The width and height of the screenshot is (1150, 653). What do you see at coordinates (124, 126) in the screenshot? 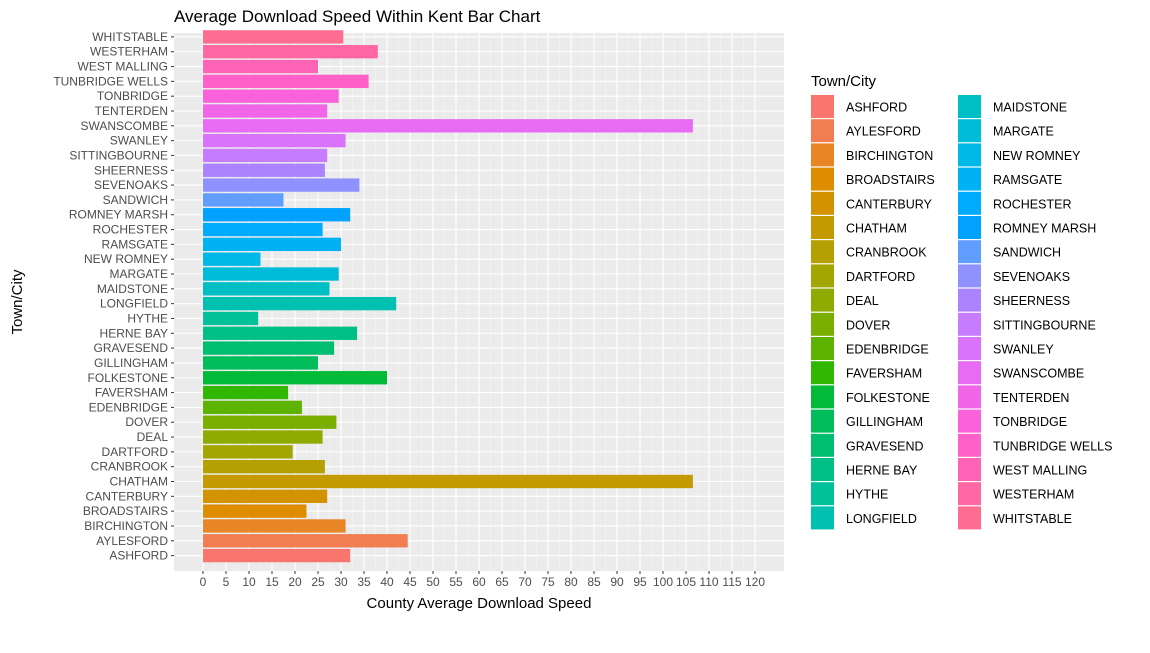
I see `y-tick-label: SWANSCOMBE` at bounding box center [124, 126].